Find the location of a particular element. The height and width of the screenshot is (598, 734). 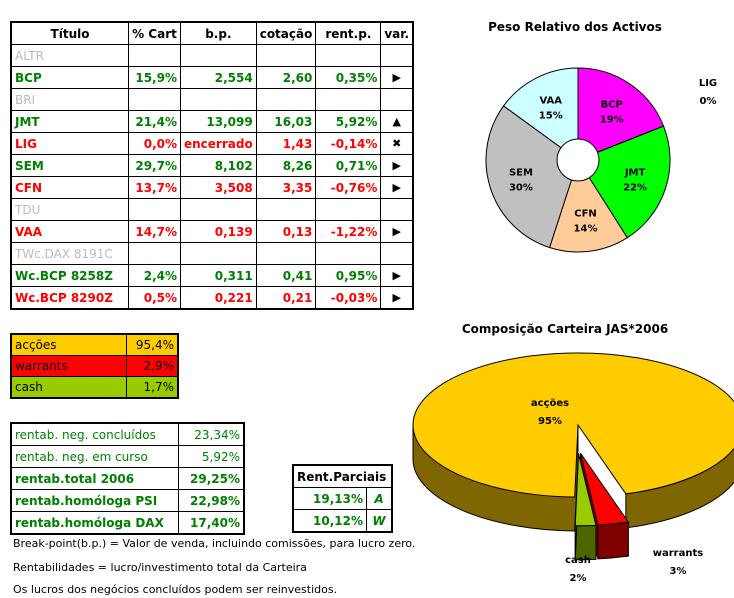

title-cell: Wc.BCP 8258Z is located at coordinates (69, 275).